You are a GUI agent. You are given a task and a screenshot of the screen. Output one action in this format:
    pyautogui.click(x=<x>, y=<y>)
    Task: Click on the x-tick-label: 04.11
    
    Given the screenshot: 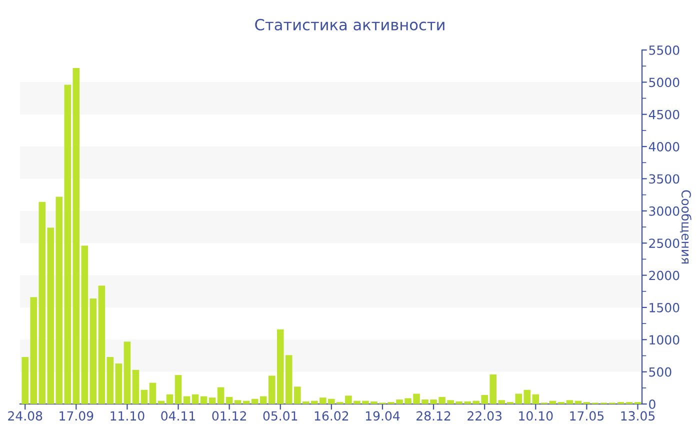 What is the action you would take?
    pyautogui.click(x=178, y=416)
    